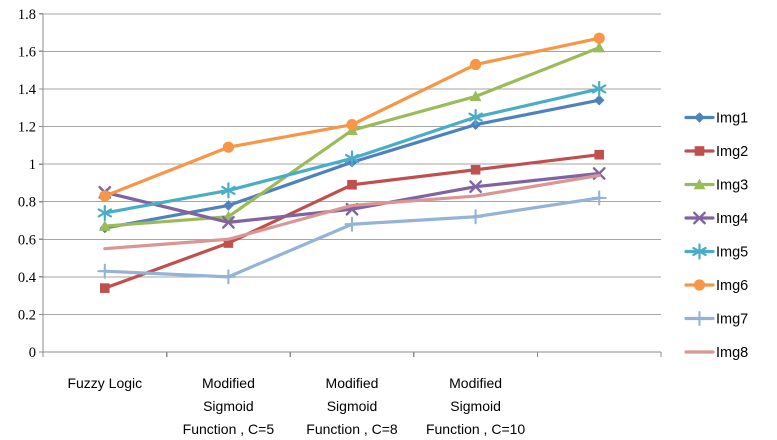 Image resolution: width=777 pixels, height=440 pixels. I want to click on legend-marker-Img6, so click(699, 285).